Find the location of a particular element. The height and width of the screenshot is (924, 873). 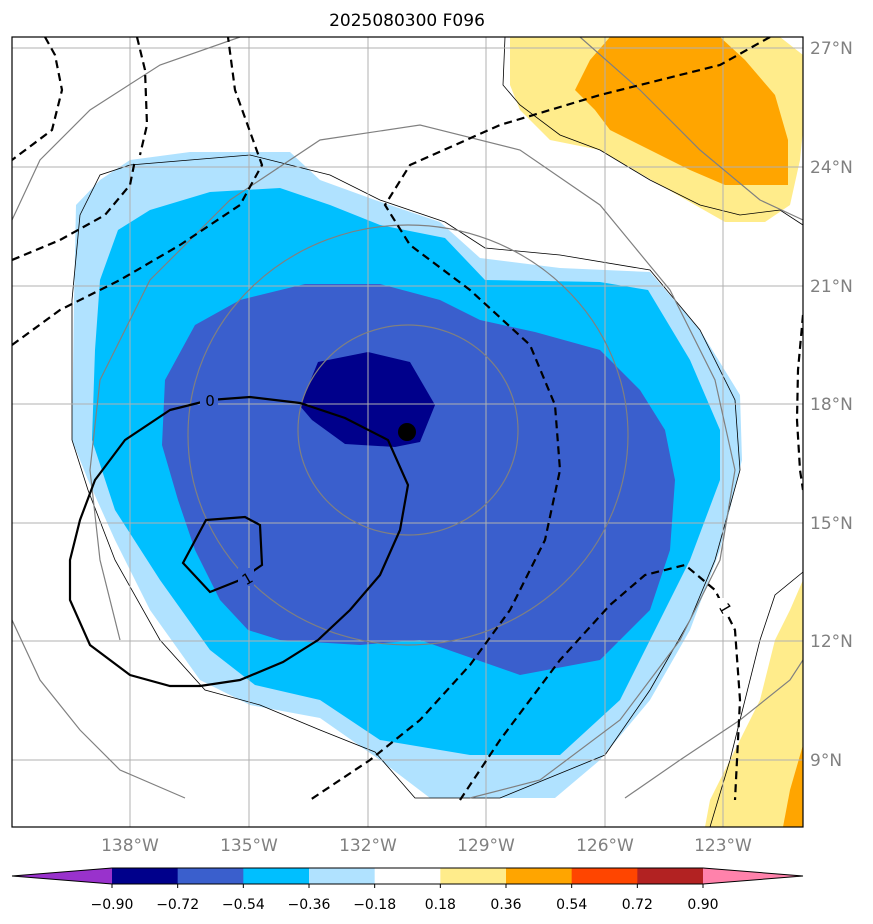

colorbar-label-8: 0.72 is located at coordinates (637, 905).